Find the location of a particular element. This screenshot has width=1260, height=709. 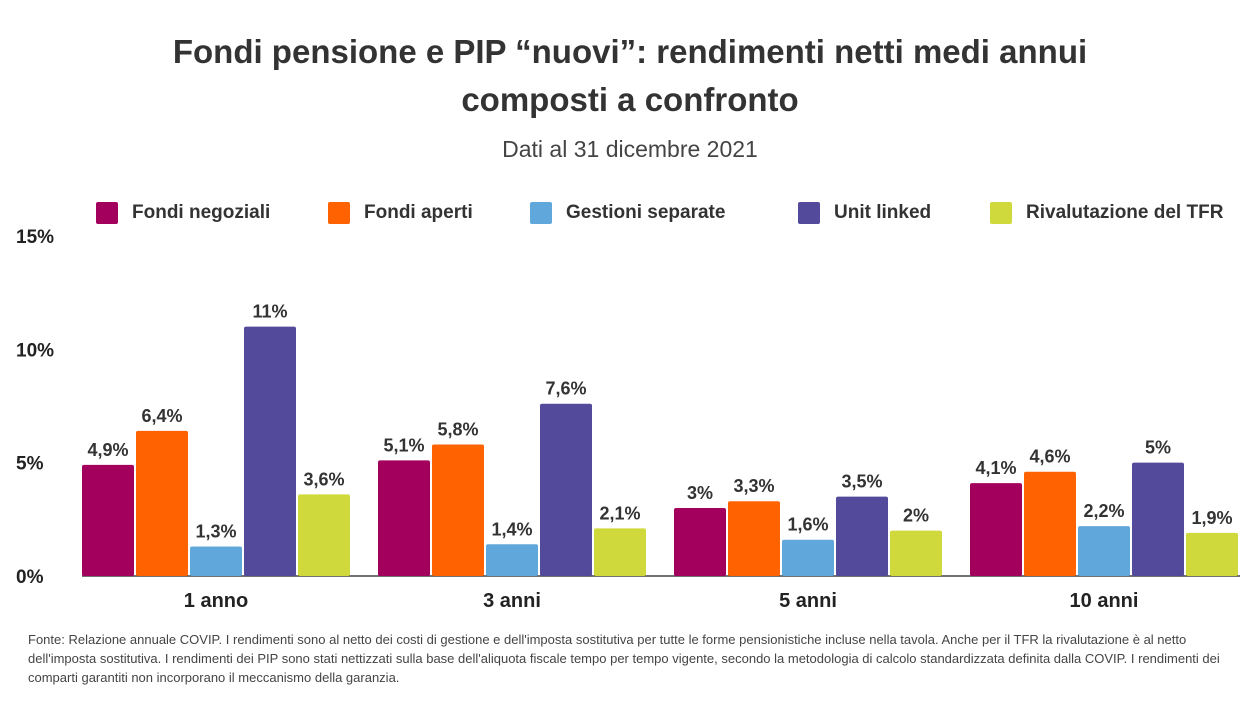

legend-label-rivalutazione-tfr: Rivalutazione del TFR is located at coordinates (1125, 212).